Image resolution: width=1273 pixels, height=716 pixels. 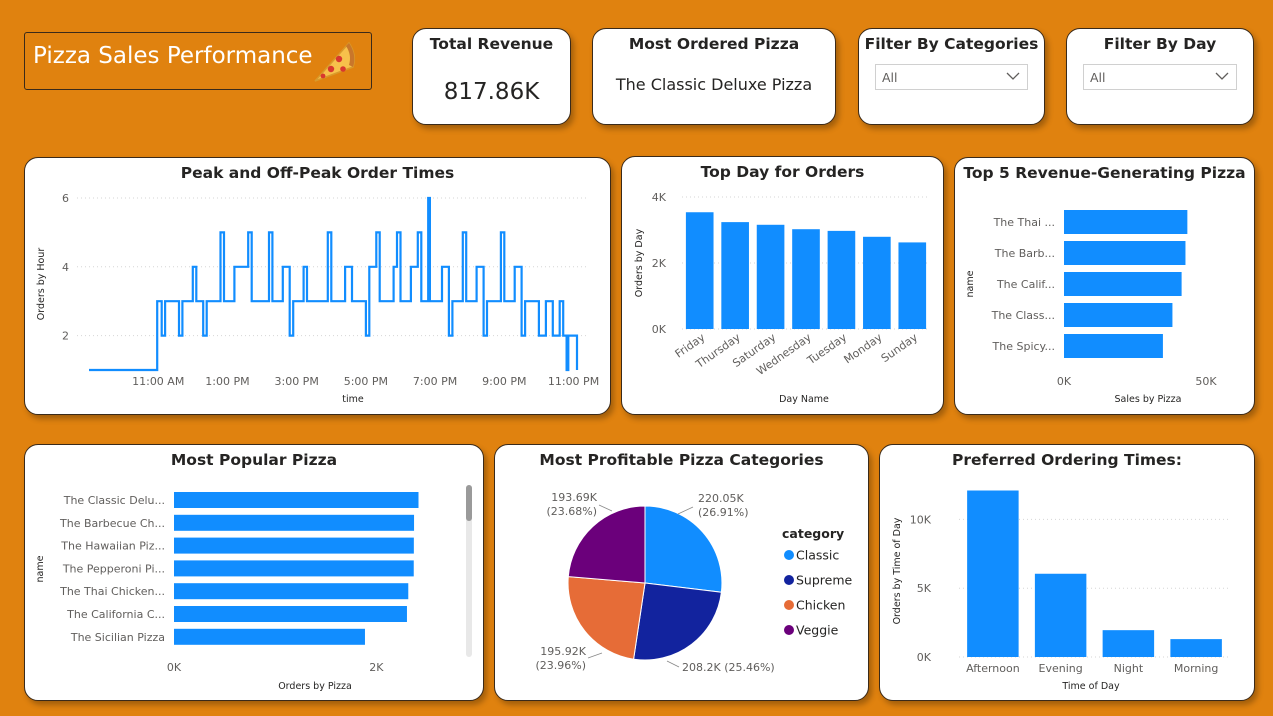 I want to click on y-axis-title: Orders by Time of Day, so click(x=897, y=570).